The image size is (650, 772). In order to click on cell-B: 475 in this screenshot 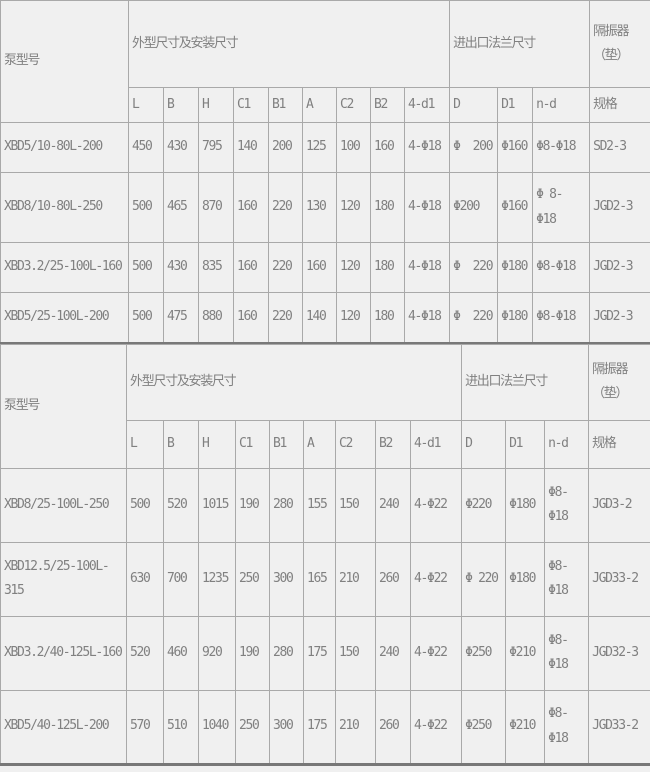, I will do `click(181, 317)`.